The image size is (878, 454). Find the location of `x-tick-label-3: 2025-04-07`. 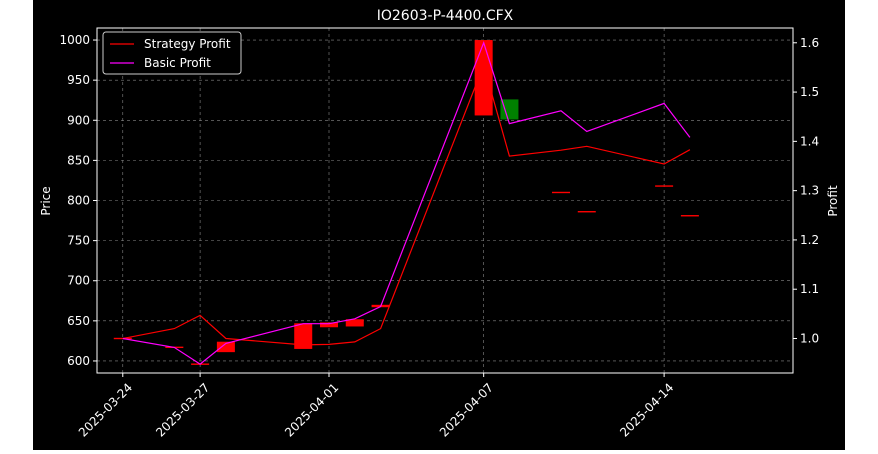

x-tick-label-3: 2025-04-07 is located at coordinates (466, 409).